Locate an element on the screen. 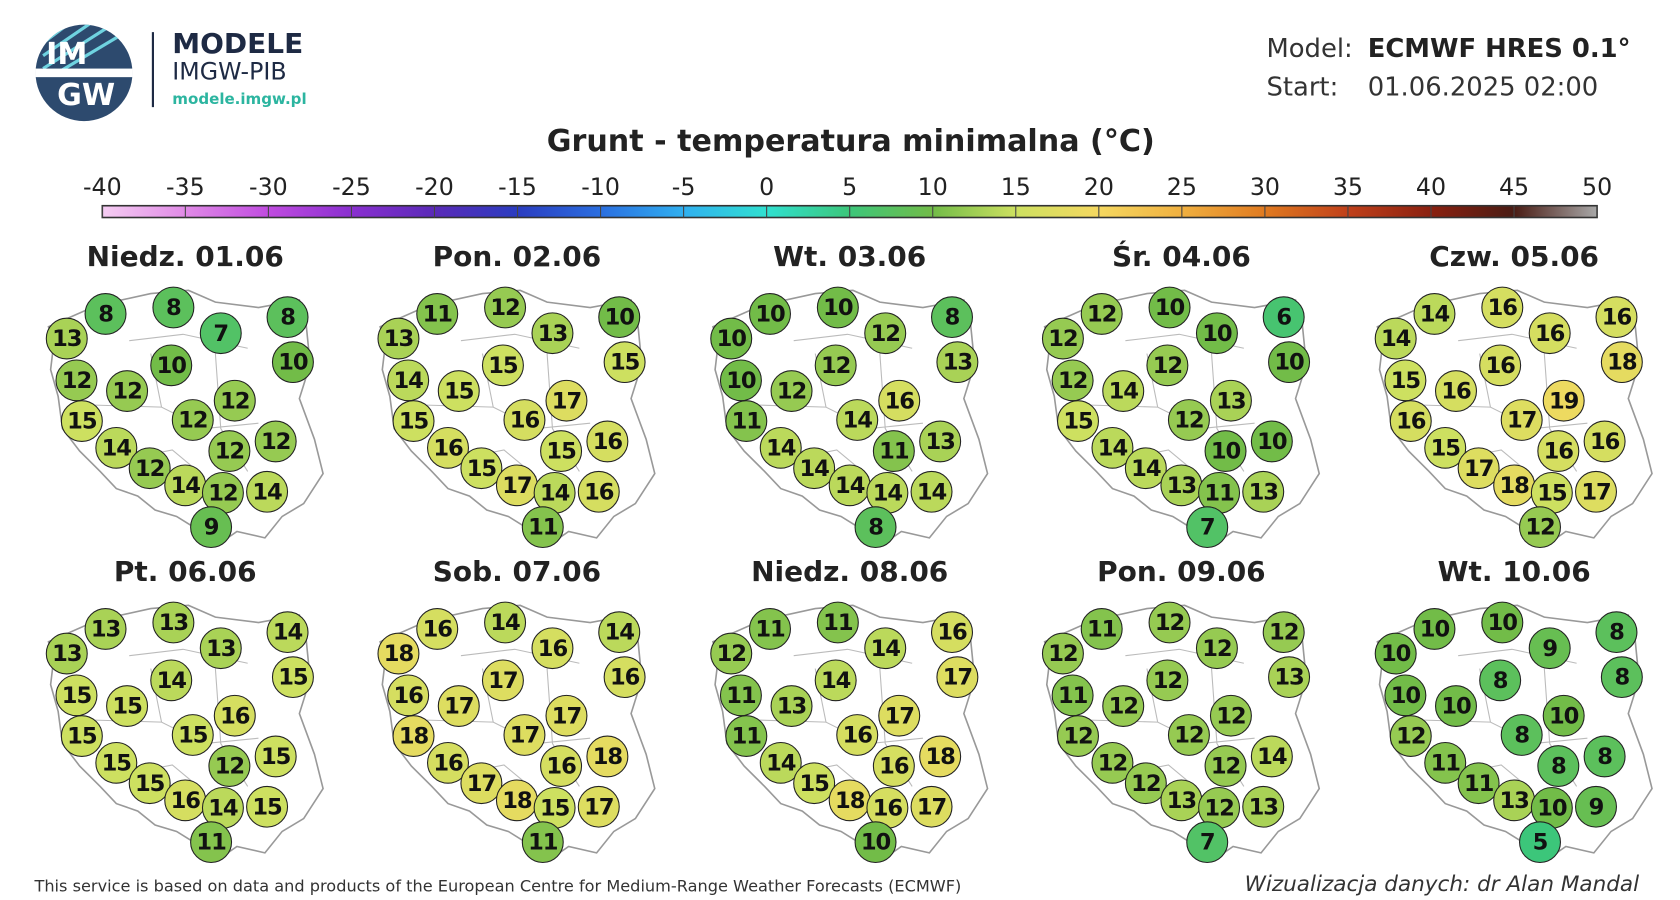 This screenshot has width=1680, height=900. tick-label: -40 is located at coordinates (102, 187).